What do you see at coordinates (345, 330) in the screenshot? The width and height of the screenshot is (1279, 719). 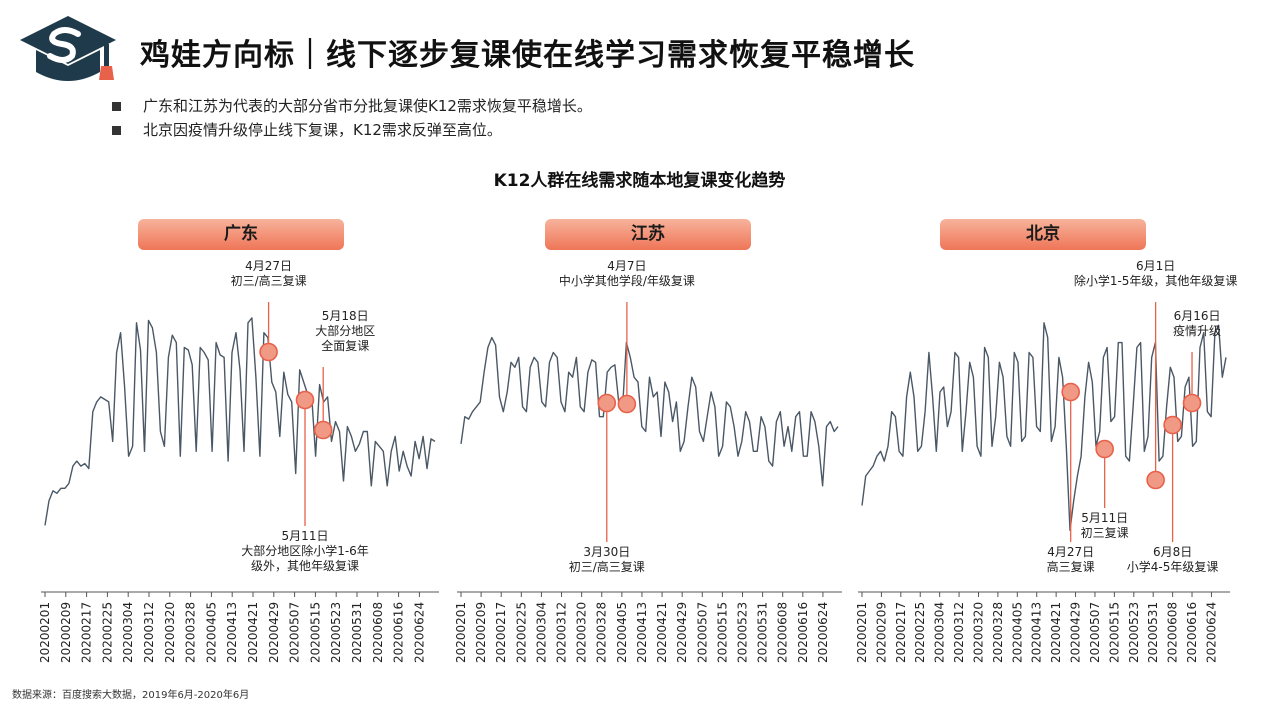 I see `annotation-text: 大部分地区` at bounding box center [345, 330].